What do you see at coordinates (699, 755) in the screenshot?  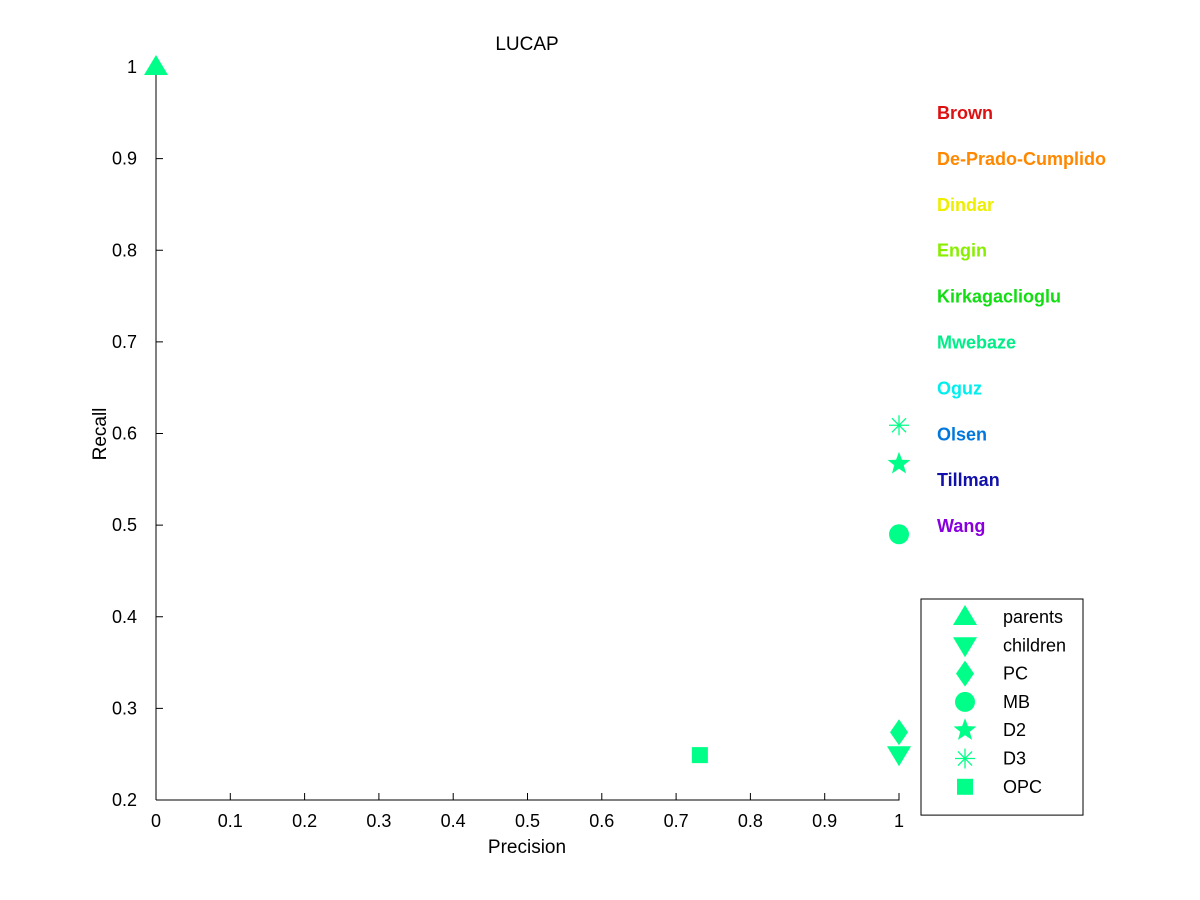 I see `data-point-opc` at bounding box center [699, 755].